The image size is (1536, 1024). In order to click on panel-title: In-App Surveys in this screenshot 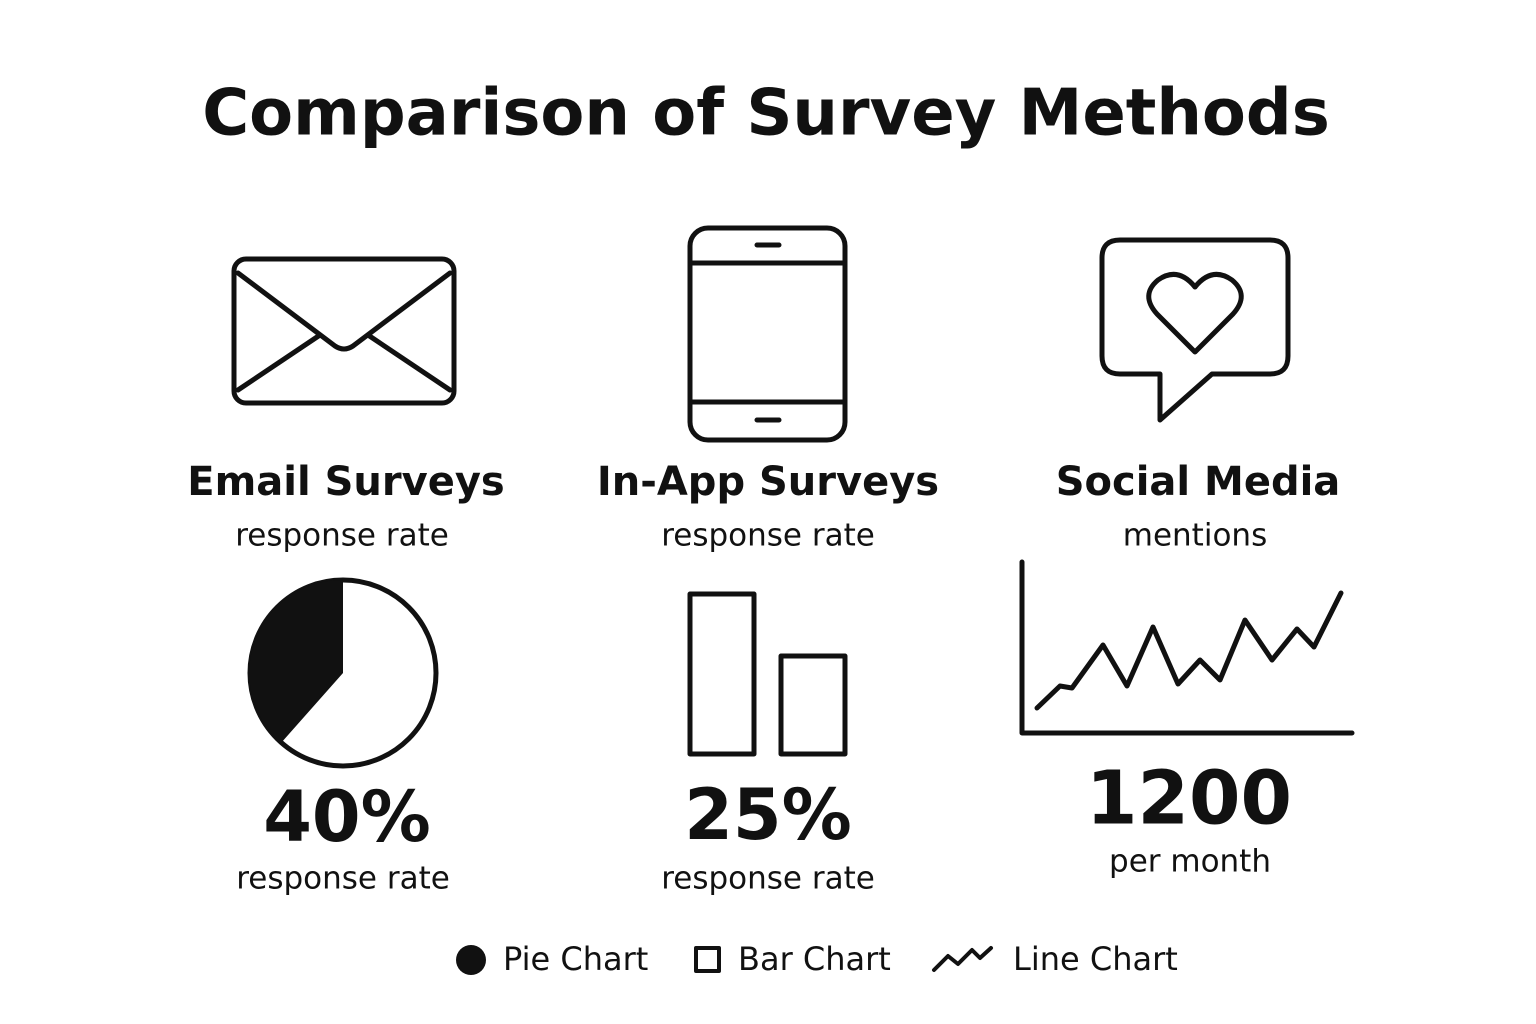, I will do `click(768, 482)`.